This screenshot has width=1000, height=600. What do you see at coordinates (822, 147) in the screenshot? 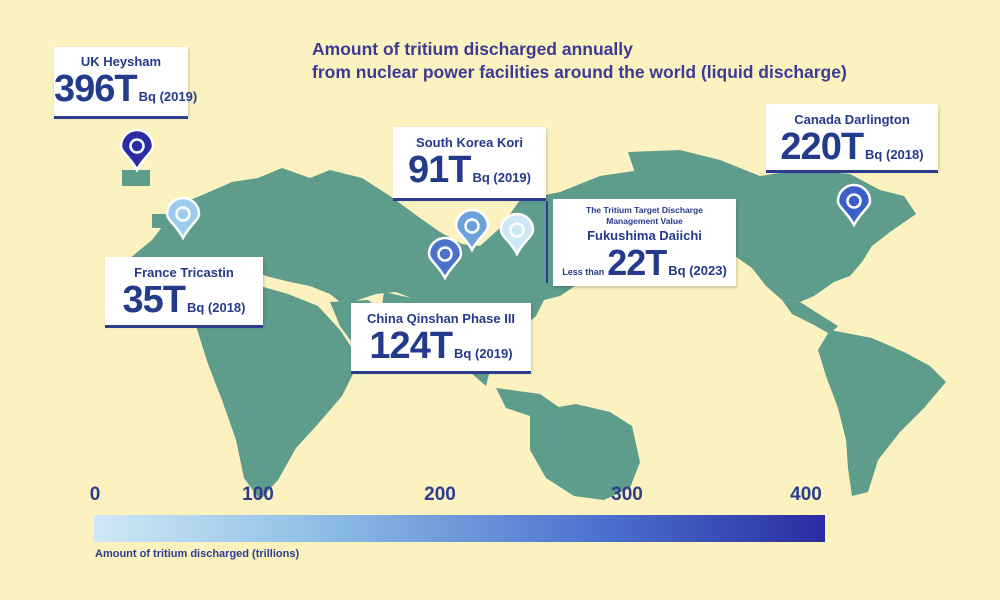
I see `amount-value: 220T` at bounding box center [822, 147].